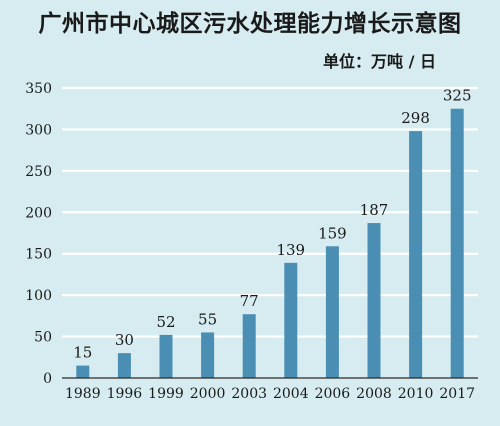  Describe the element at coordinates (291, 394) in the screenshot. I see `x-tick-label-2004: 2004` at that location.